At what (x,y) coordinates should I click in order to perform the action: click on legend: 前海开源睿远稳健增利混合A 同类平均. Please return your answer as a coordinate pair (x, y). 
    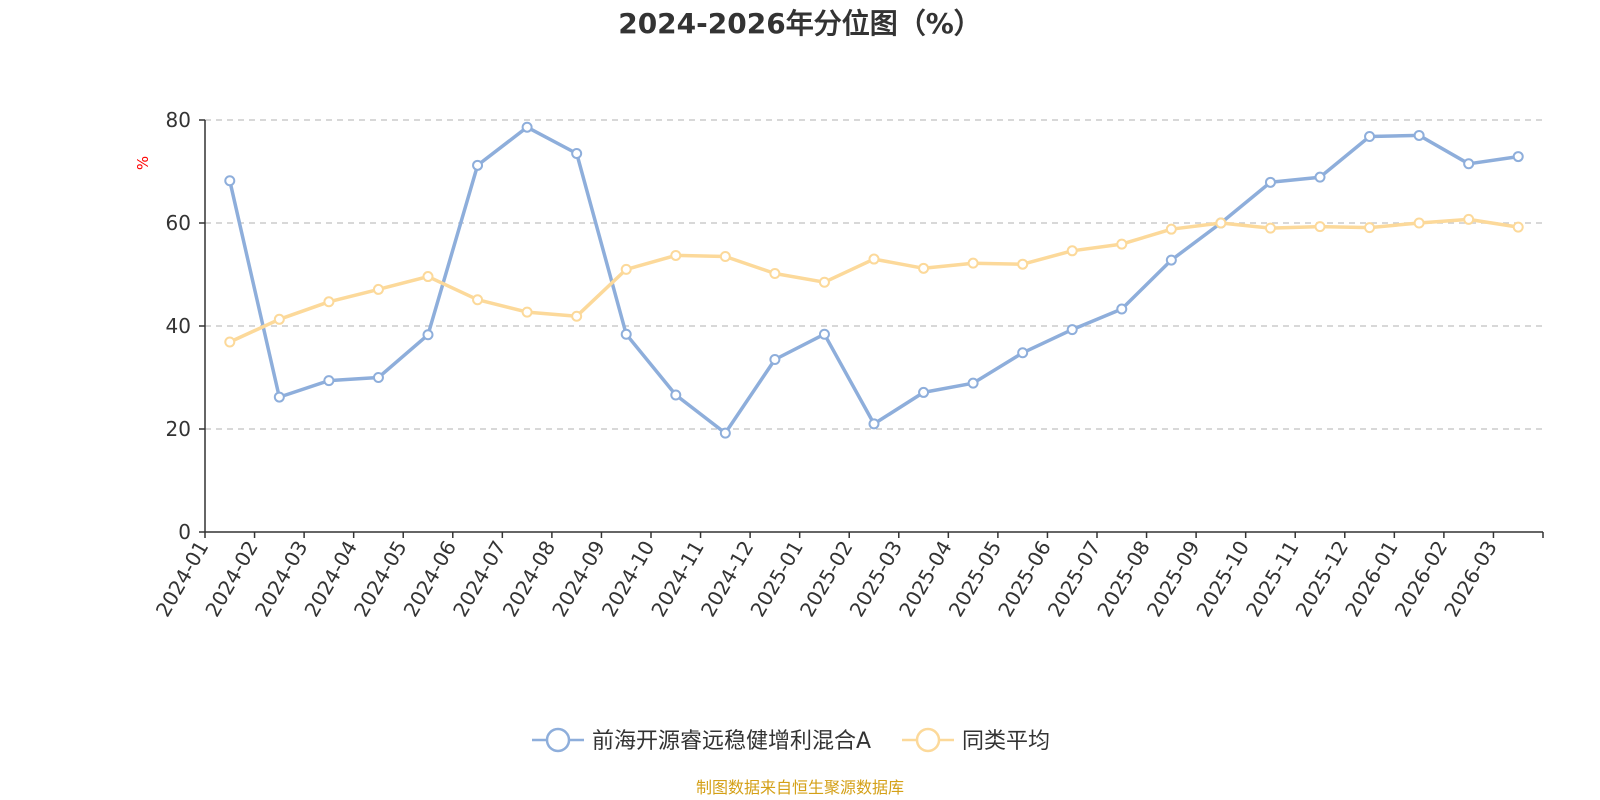
    Looking at the image, I should click on (791, 740).